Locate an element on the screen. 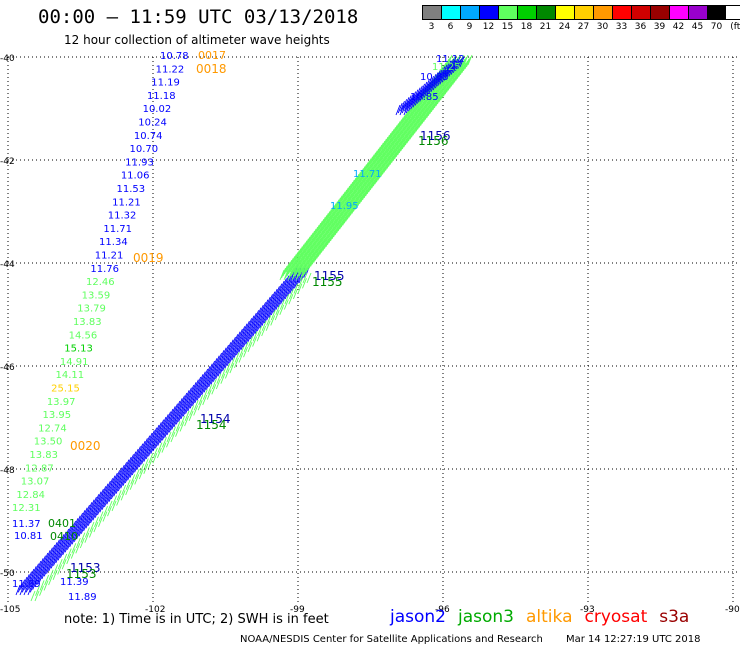  track-value-label: 10.85 is located at coordinates (424, 97).